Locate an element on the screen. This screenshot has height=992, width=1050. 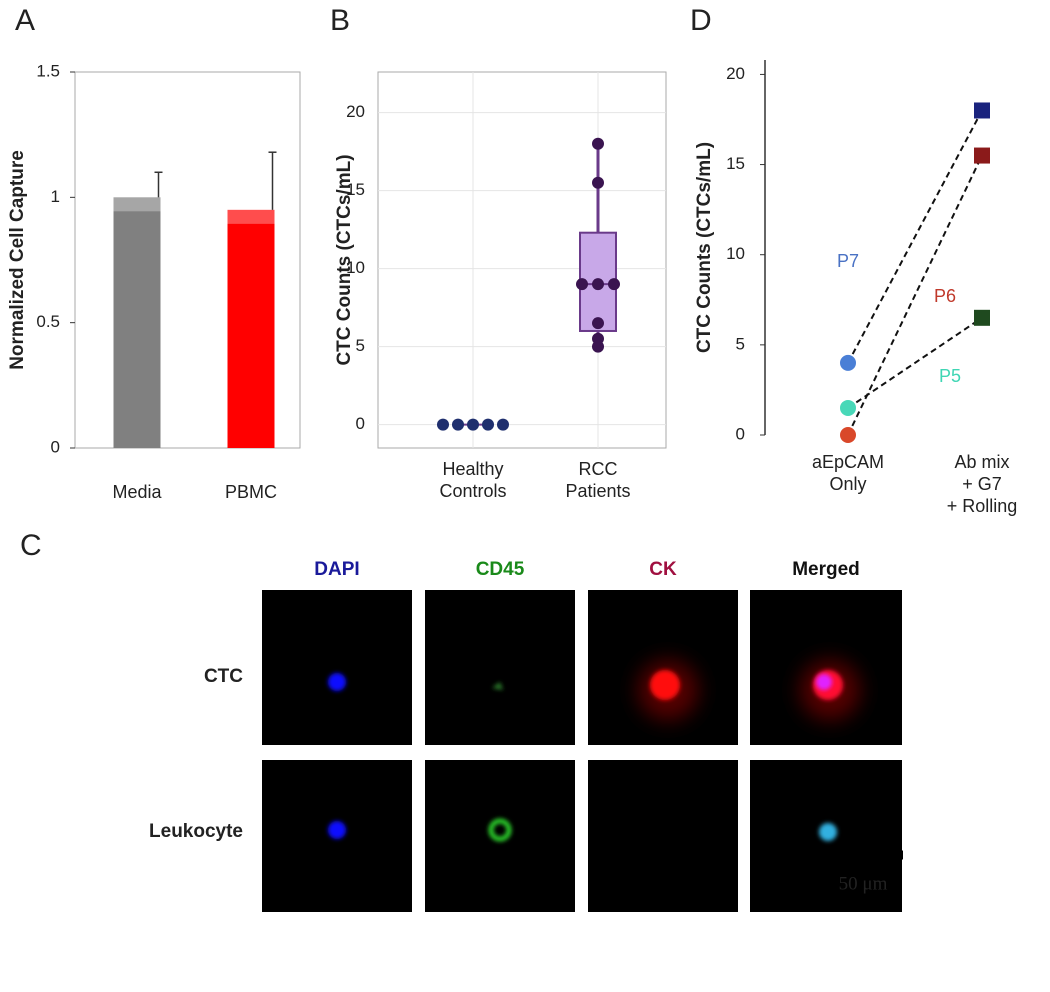
scale-bar-label: 50 μm is located at coordinates (863, 883).